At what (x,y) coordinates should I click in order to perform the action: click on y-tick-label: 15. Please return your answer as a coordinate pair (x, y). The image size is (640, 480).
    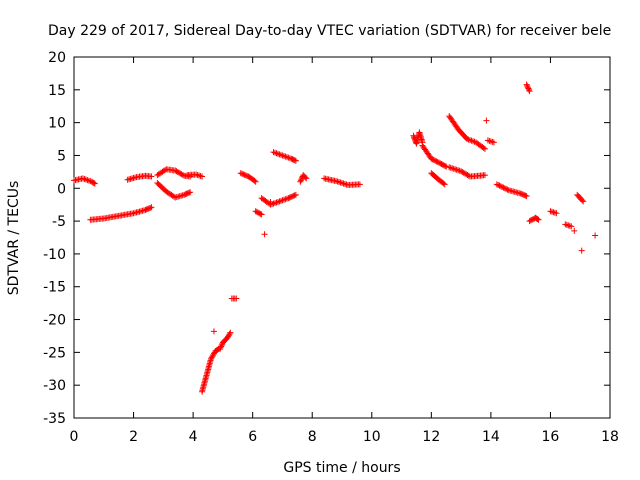
    Looking at the image, I should click on (57, 91).